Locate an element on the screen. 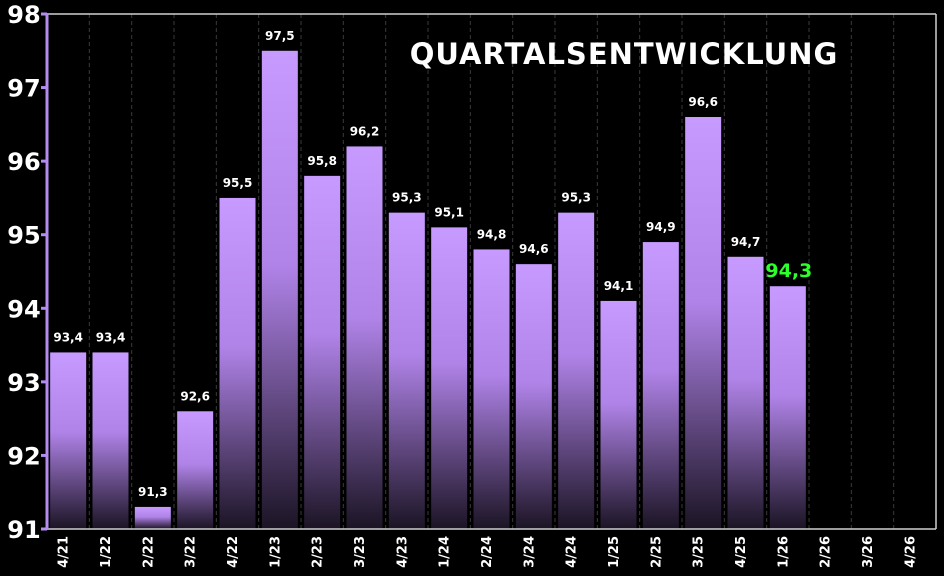 This screenshot has height=576, width=944. bar-value-label: 94,6 is located at coordinates (534, 249).